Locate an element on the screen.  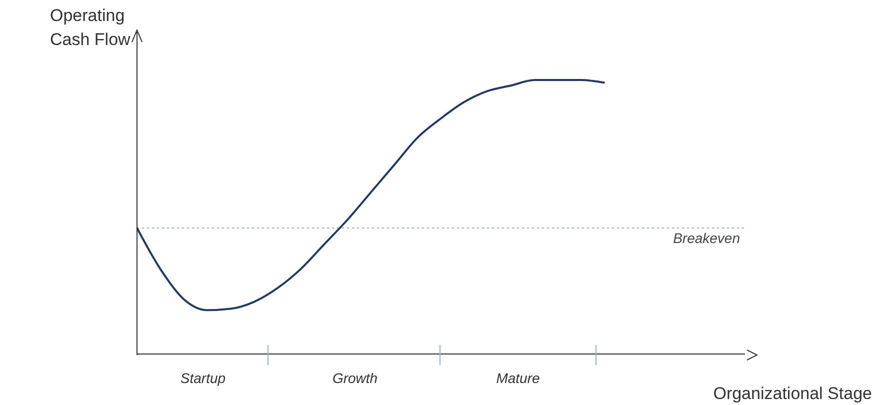
ref-line-label: Breakeven is located at coordinates (706, 238).